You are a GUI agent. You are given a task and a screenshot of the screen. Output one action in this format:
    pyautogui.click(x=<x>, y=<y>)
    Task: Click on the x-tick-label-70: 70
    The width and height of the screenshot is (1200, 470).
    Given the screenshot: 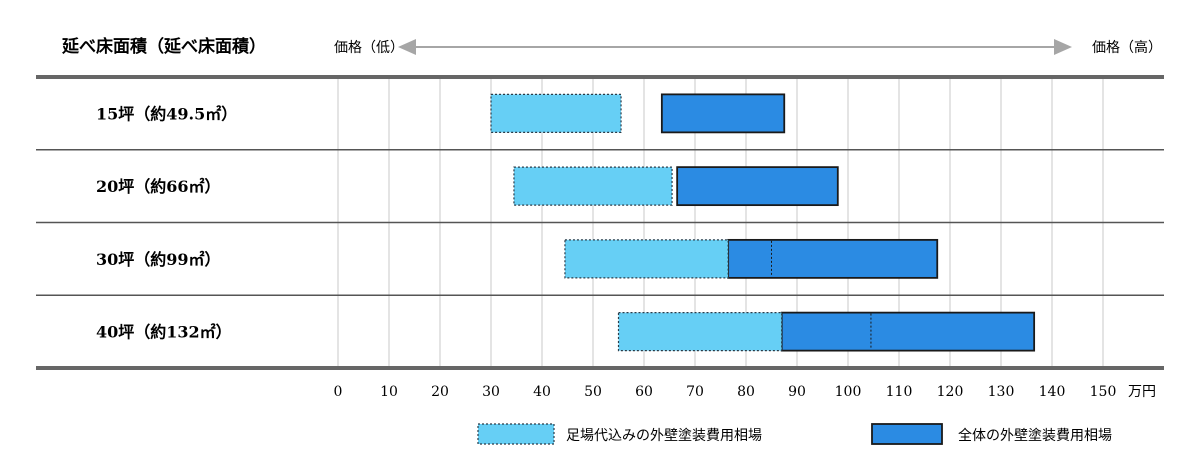 What is the action you would take?
    pyautogui.click(x=695, y=392)
    